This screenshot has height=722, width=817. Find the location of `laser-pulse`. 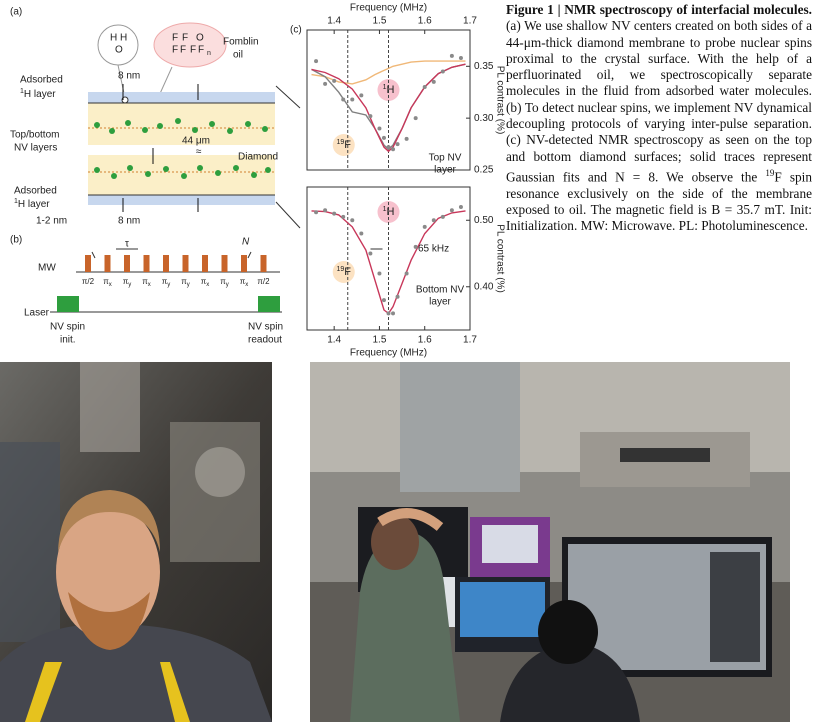

laser-pulse is located at coordinates (68, 304).